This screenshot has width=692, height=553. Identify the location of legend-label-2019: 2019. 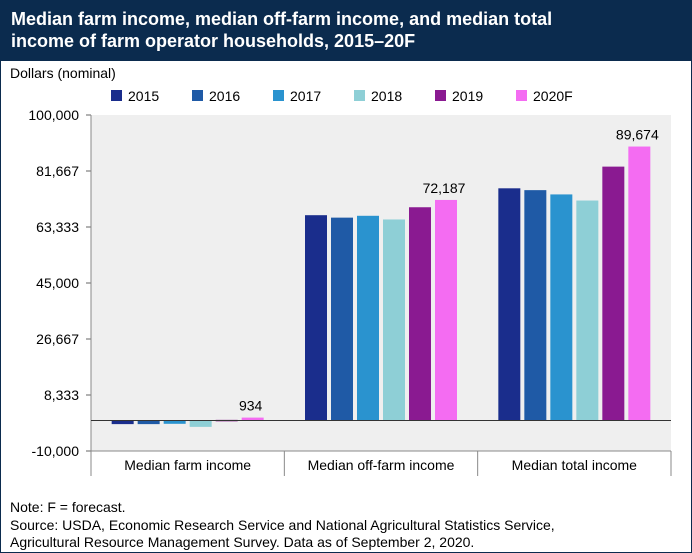
(467, 96).